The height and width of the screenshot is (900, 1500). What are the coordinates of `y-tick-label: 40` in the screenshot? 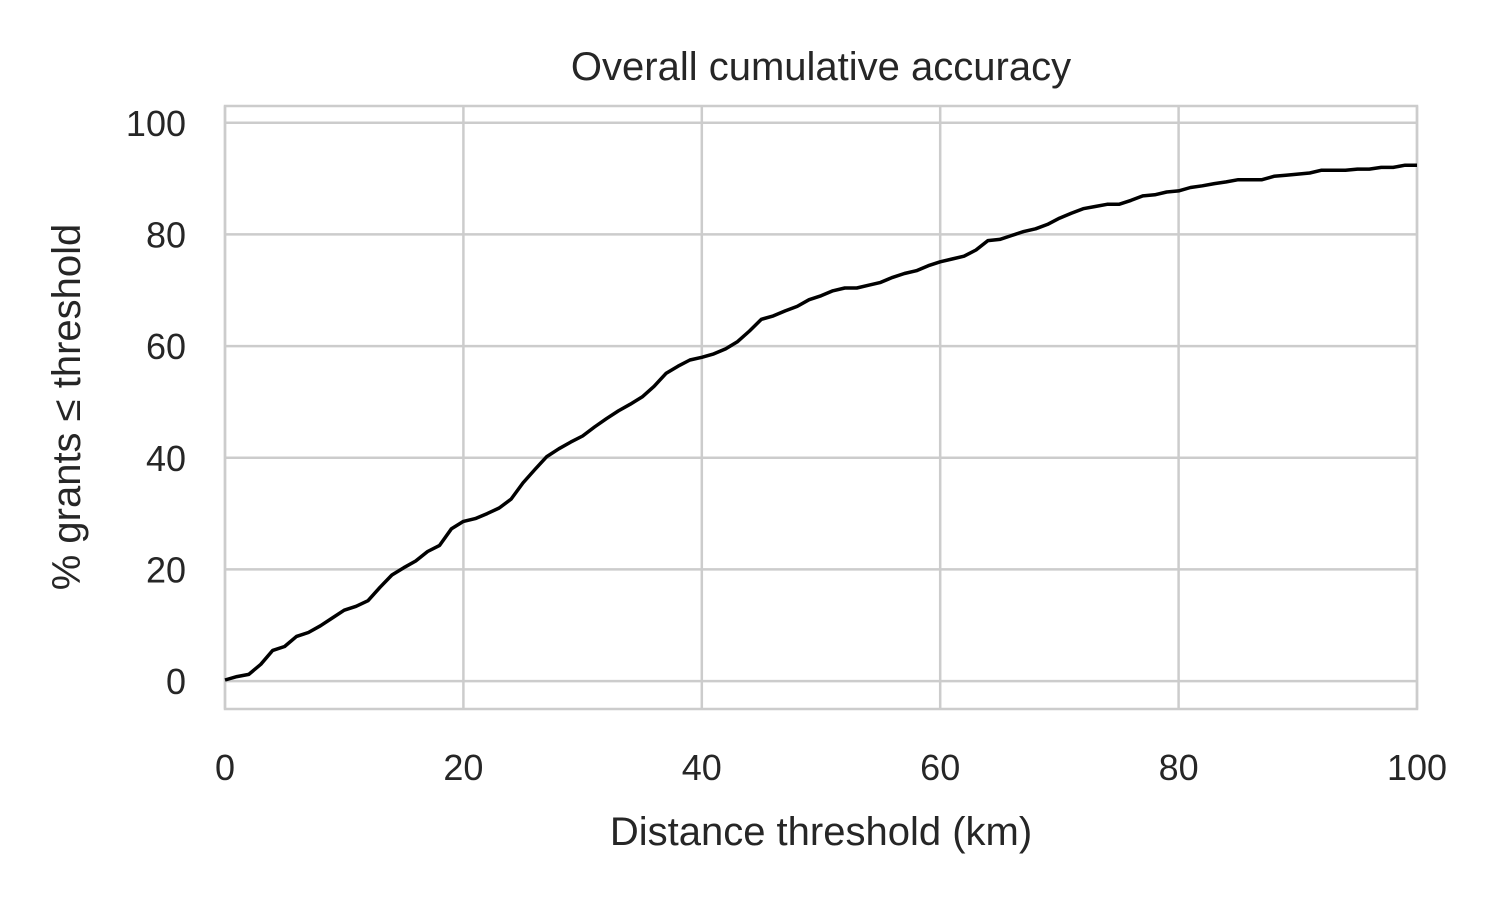 It's located at (166, 458).